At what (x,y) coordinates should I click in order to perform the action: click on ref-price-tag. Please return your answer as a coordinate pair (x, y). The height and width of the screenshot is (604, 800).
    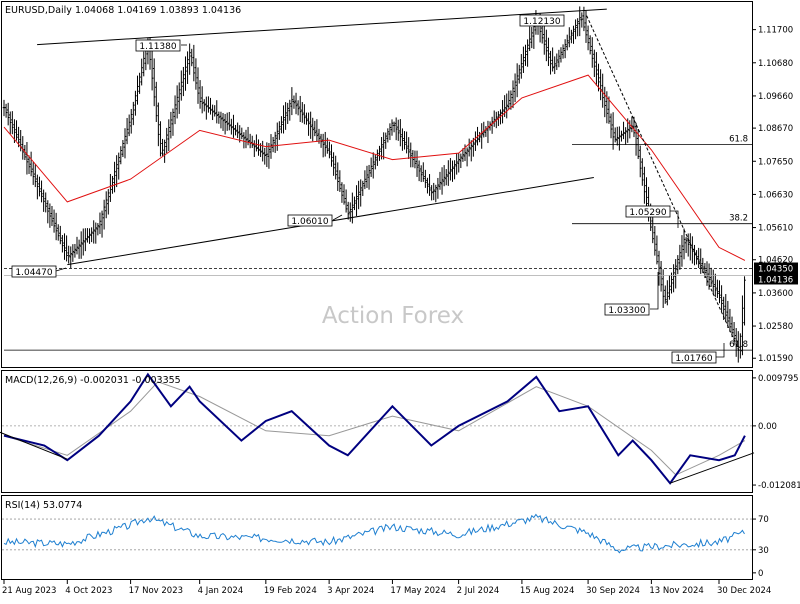
    Looking at the image, I should click on (776, 268).